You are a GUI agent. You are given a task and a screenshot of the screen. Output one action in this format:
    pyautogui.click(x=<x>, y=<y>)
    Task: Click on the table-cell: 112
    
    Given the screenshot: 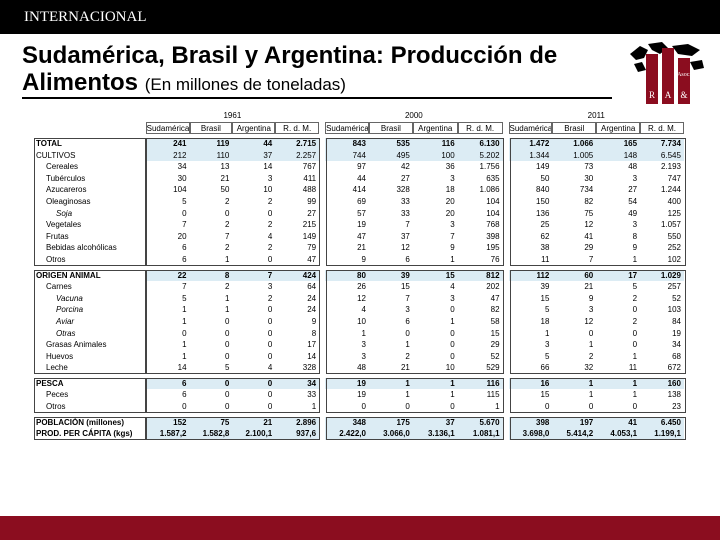 What is the action you would take?
    pyautogui.click(x=530, y=275)
    